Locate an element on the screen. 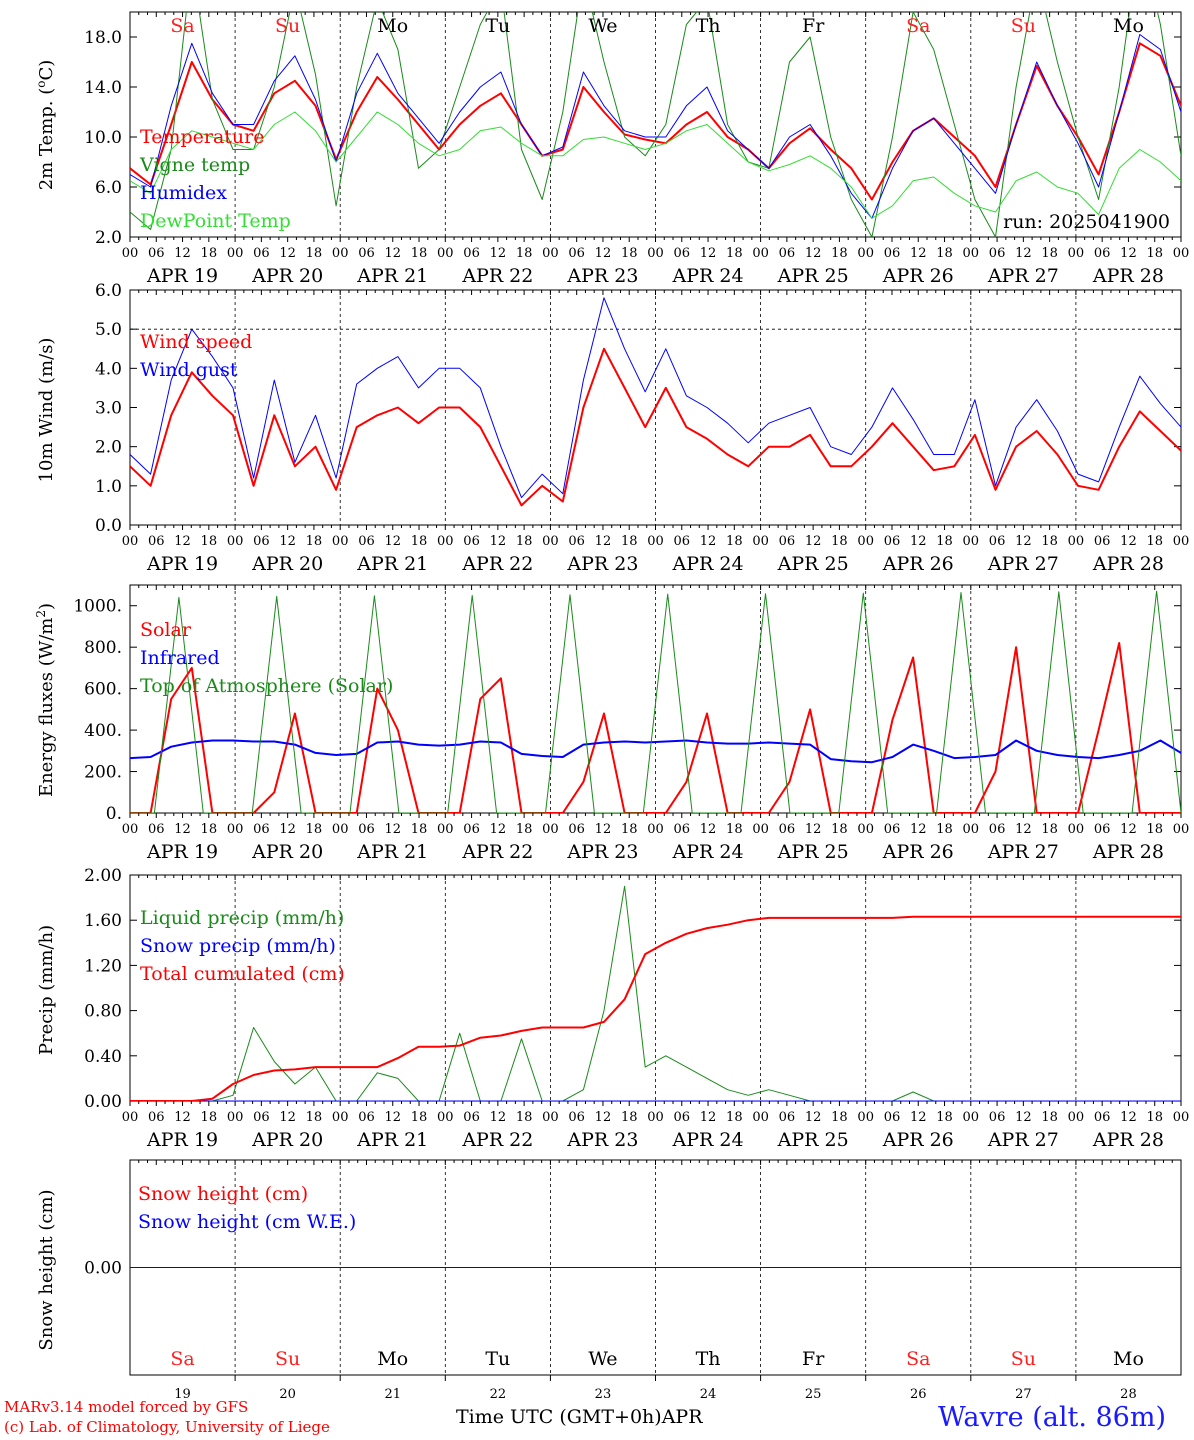 Image resolution: width=1194 pixels, height=1440 pixels. day-number: 23 is located at coordinates (603, 1394).